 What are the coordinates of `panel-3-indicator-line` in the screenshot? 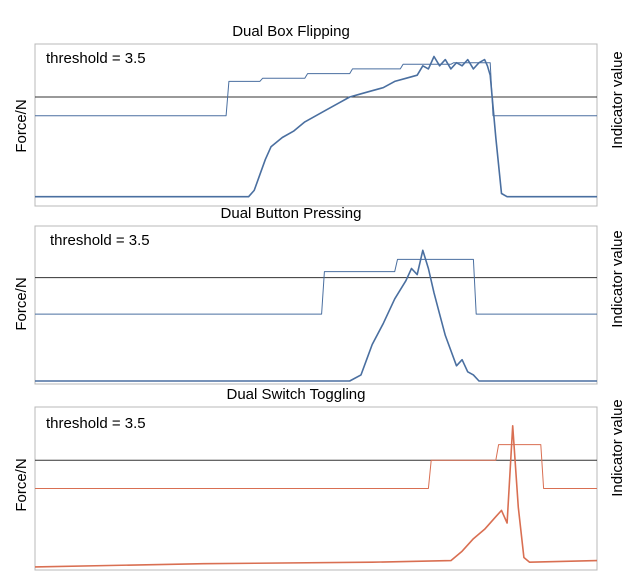 It's located at (316, 466).